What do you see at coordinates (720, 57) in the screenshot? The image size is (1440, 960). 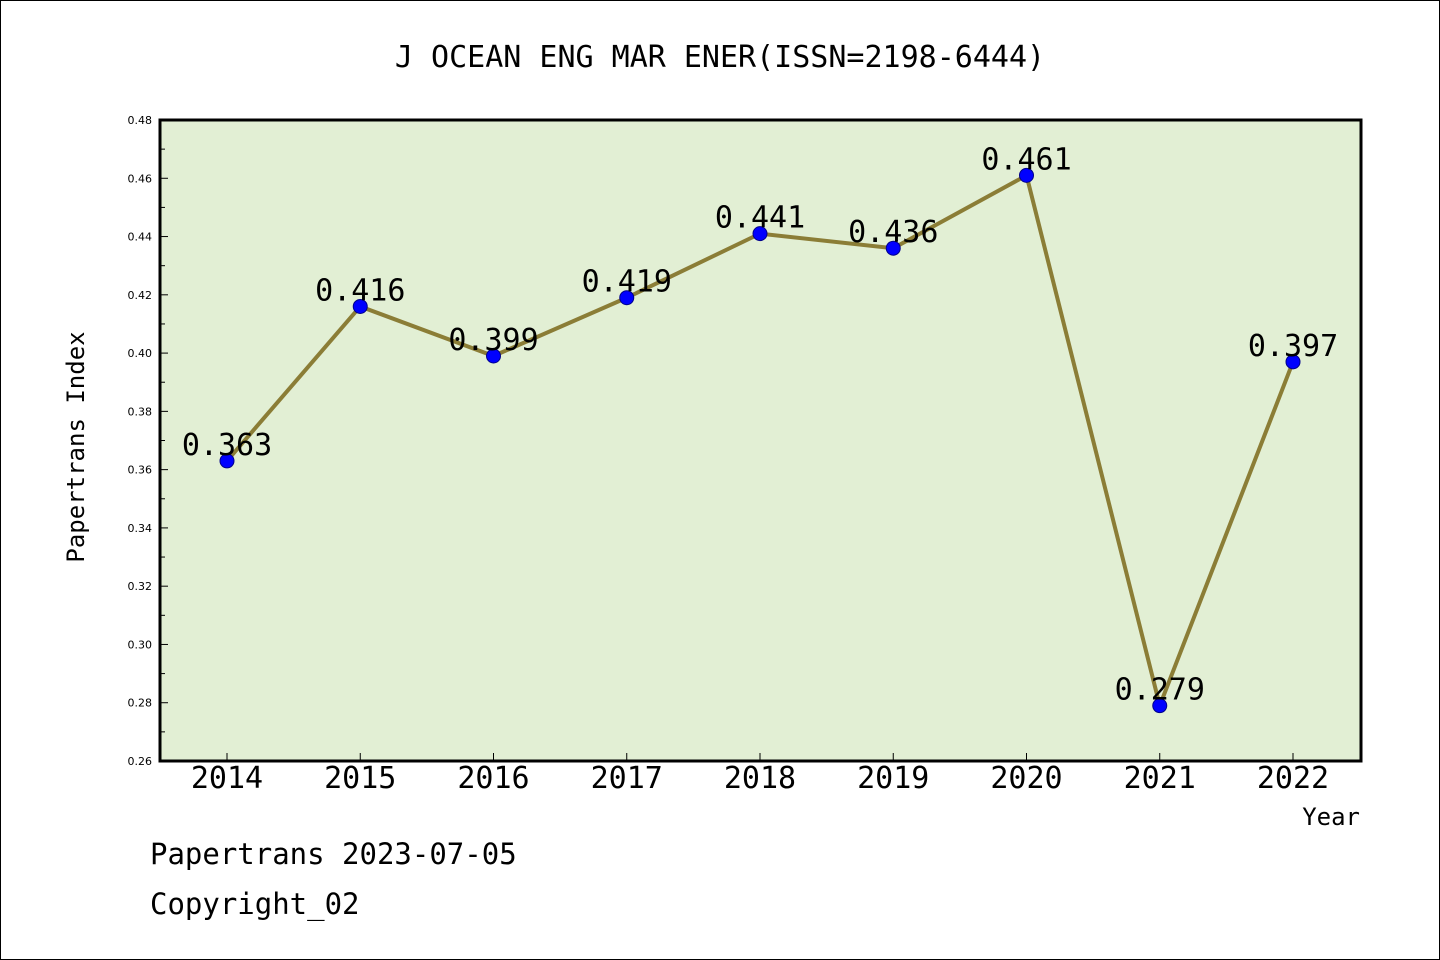 I see `chart-title: J OCEAN ENG MAR ENER(ISSN=2198-6444)` at bounding box center [720, 57].